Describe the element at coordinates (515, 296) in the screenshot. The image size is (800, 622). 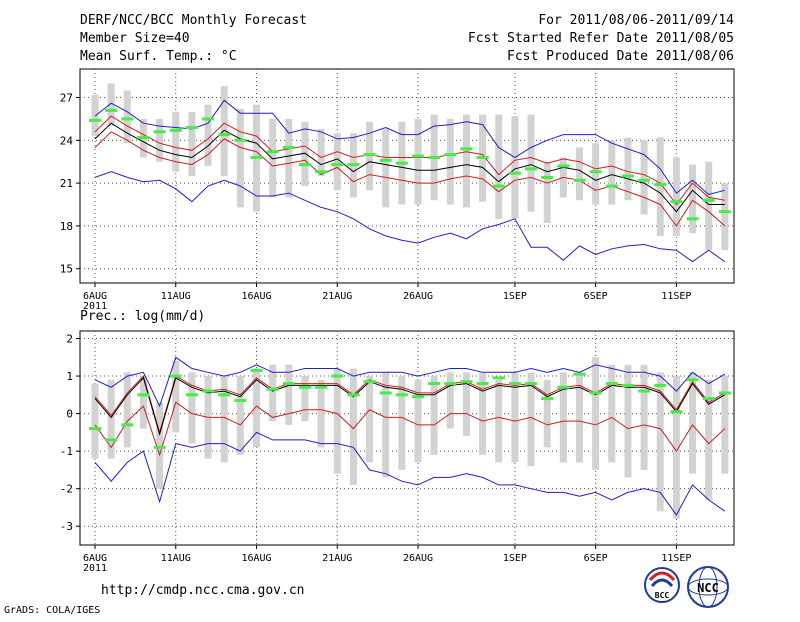
I see `temp-xtick-label: 1SEP` at that location.